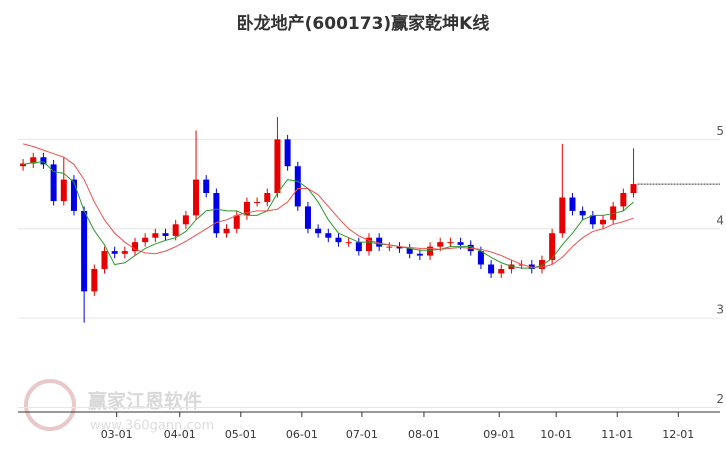 The image size is (726, 450). I want to click on x-tick-label: 12-01, so click(678, 434).